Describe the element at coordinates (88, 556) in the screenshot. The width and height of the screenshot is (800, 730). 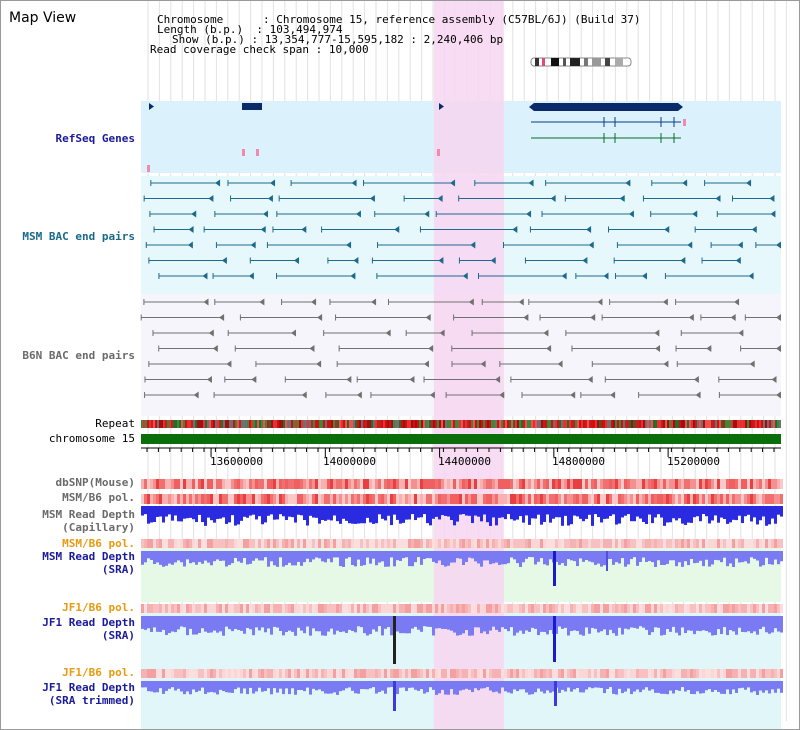
I see `track-label-msm-depth-sra: MSM Read Depth` at that location.